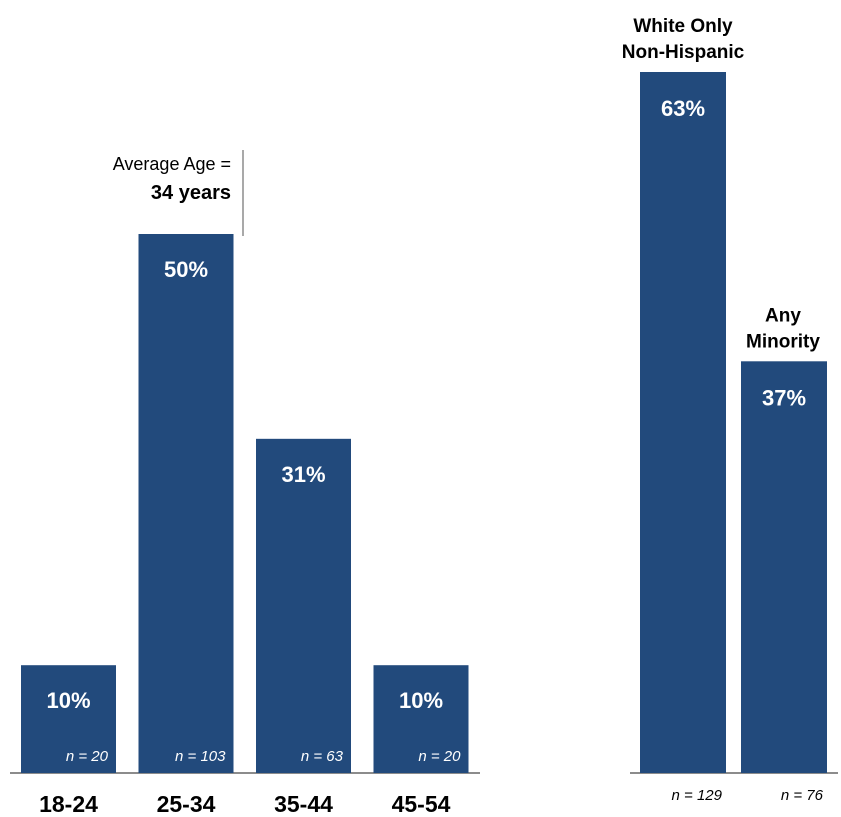 The height and width of the screenshot is (817, 841). I want to click on ethnicity-category-label: Any, so click(783, 315).